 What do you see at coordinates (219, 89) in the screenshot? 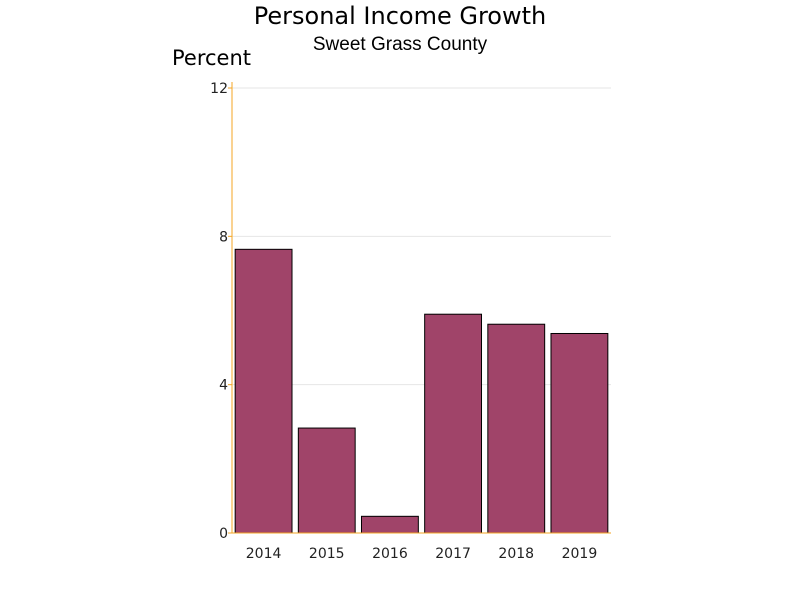
I see `y-tick-label: 12` at bounding box center [219, 89].